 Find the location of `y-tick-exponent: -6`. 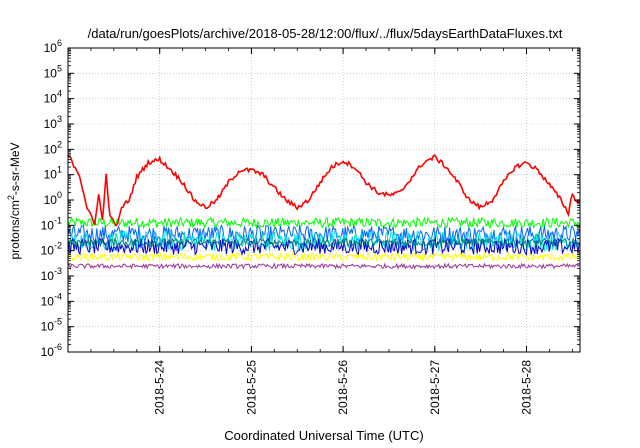

y-tick-exponent: -6 is located at coordinates (58, 347).